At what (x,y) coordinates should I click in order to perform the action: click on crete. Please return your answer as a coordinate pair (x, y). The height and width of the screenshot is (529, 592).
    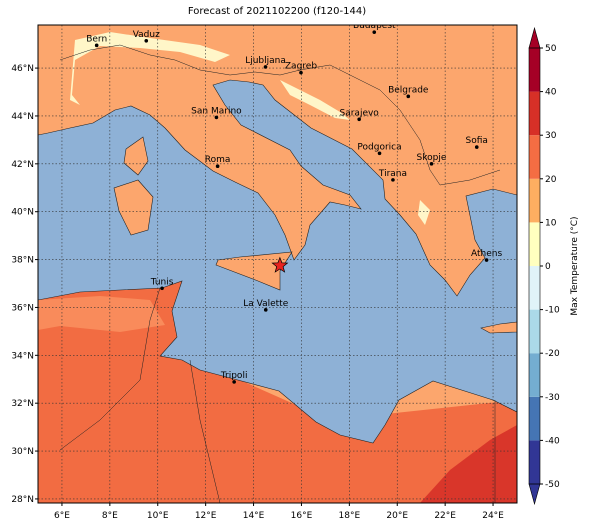
    Looking at the image, I should click on (498, 327).